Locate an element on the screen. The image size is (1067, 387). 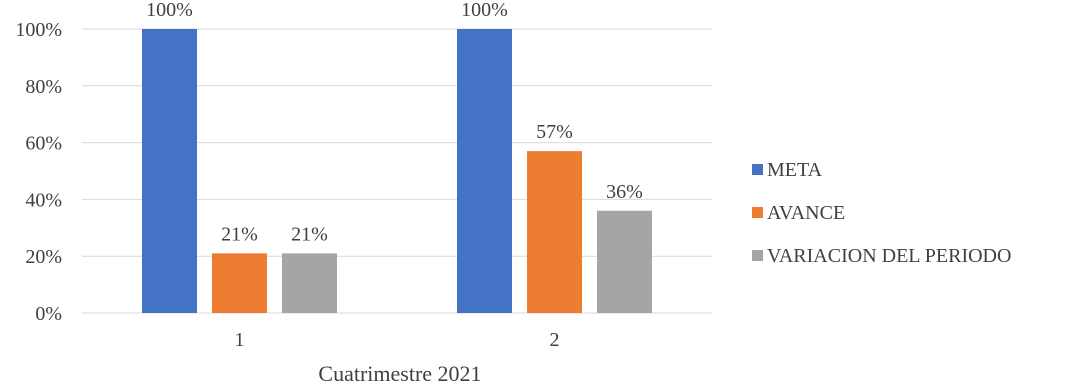
x-tick-label: 2 is located at coordinates (555, 340).